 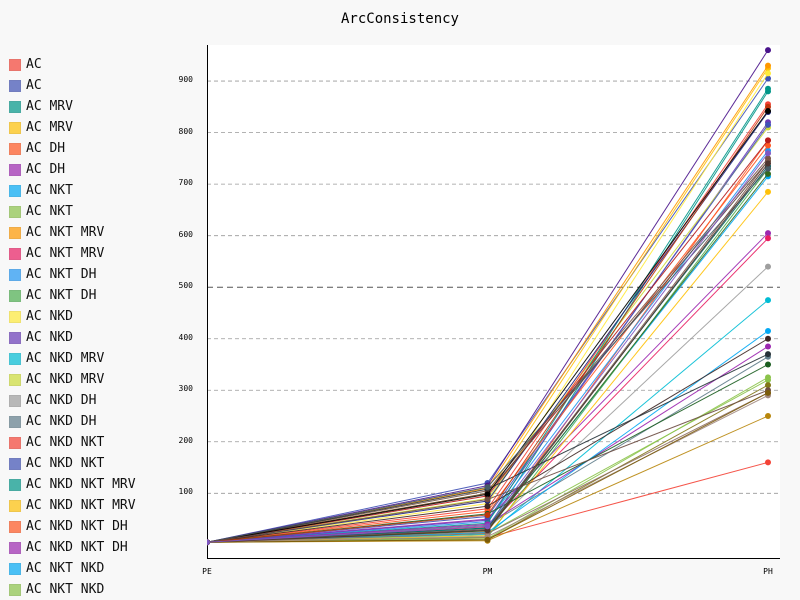 I want to click on legend-label: AC NKT, so click(x=49, y=190).